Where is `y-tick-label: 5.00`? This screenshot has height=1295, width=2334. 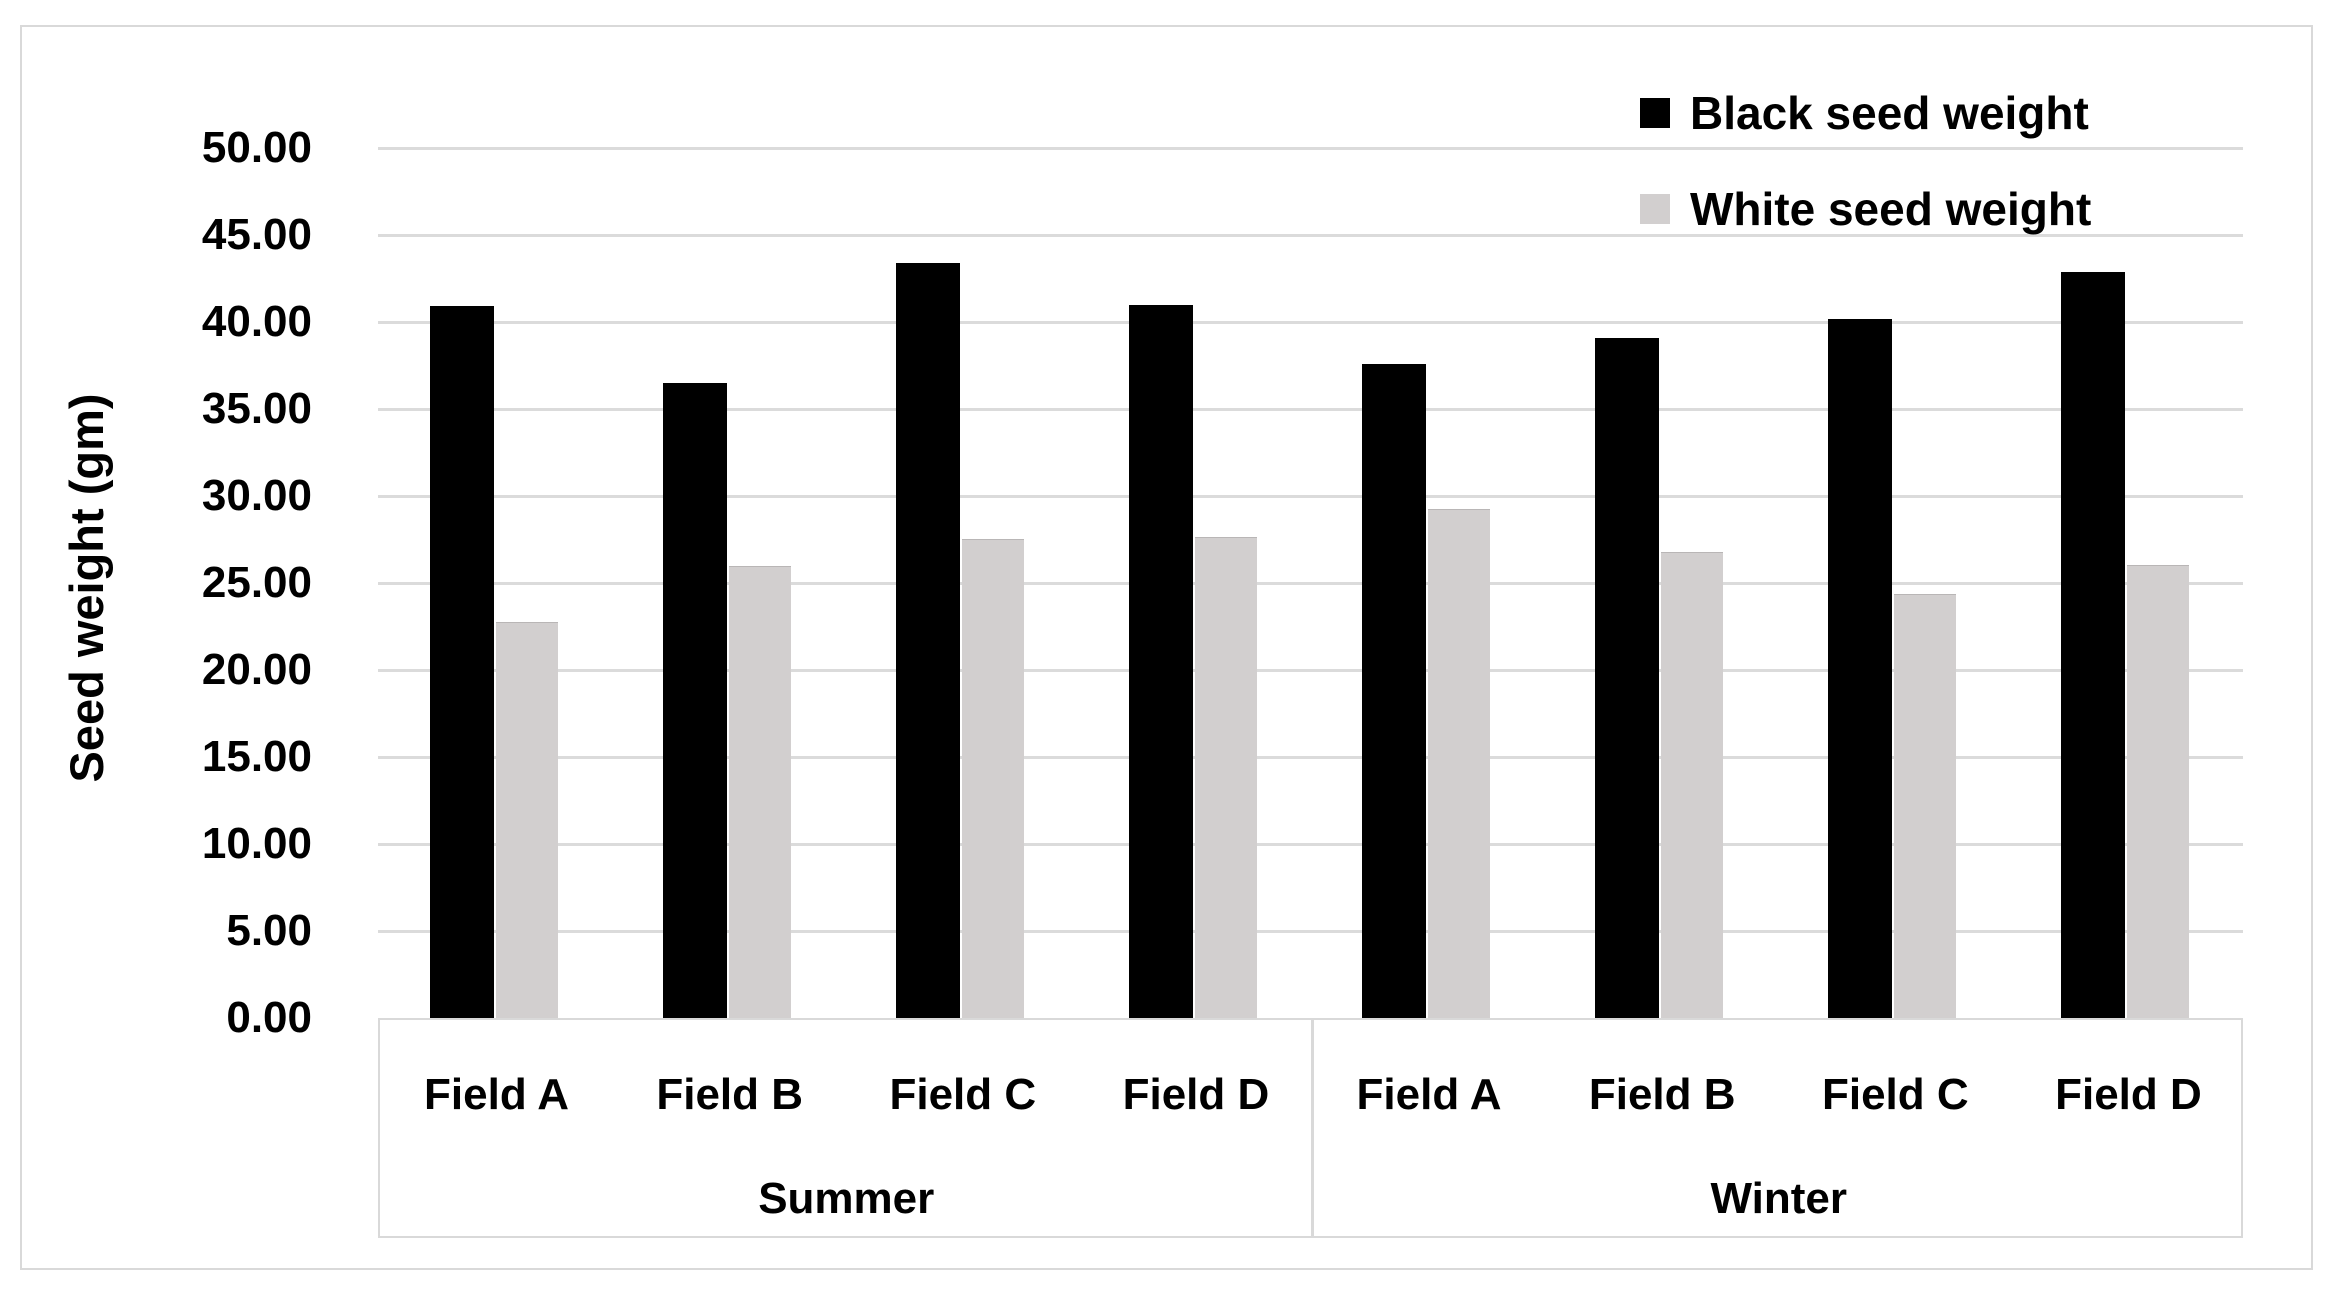
y-tick-label: 5.00 is located at coordinates (269, 930).